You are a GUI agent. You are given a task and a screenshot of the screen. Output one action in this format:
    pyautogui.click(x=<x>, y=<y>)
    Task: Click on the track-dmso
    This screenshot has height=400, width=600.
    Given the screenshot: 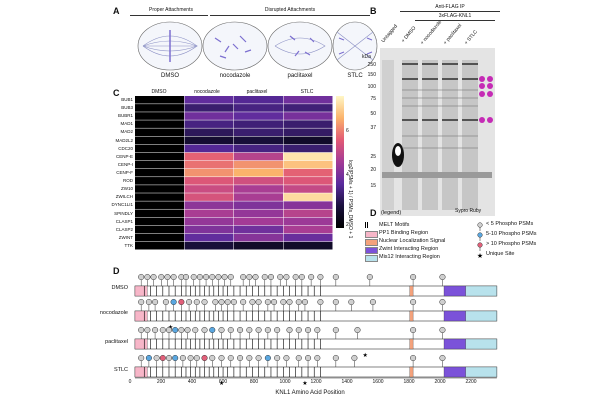 What is the action you would take?
    pyautogui.click(x=316, y=285)
    